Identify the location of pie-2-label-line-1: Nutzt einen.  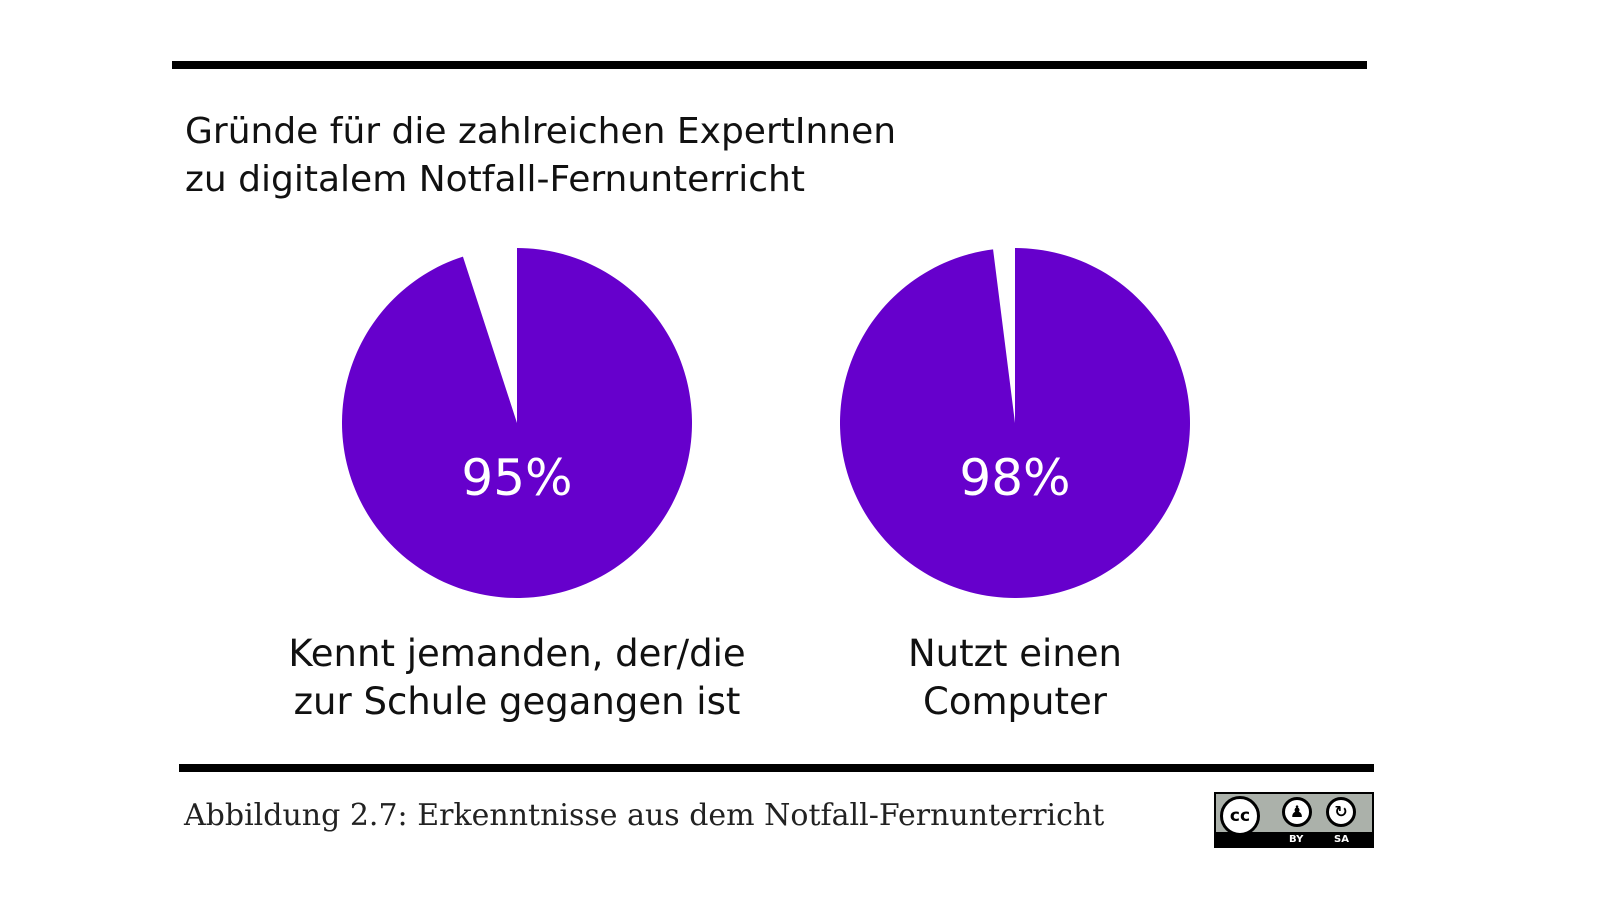
(1015, 653).